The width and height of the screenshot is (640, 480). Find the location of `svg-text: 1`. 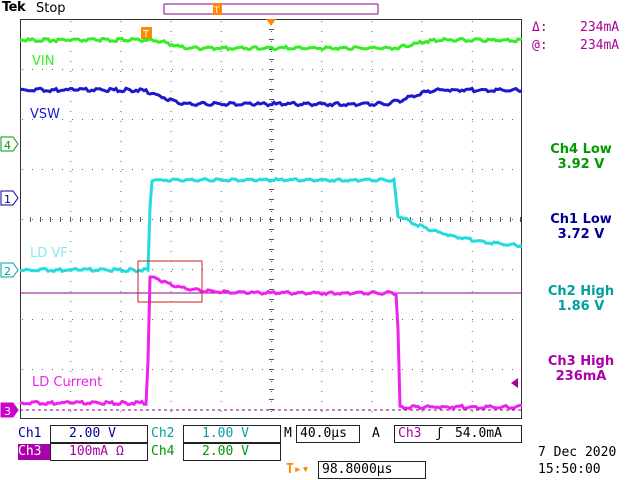

svg-text: 1 is located at coordinates (7, 199).